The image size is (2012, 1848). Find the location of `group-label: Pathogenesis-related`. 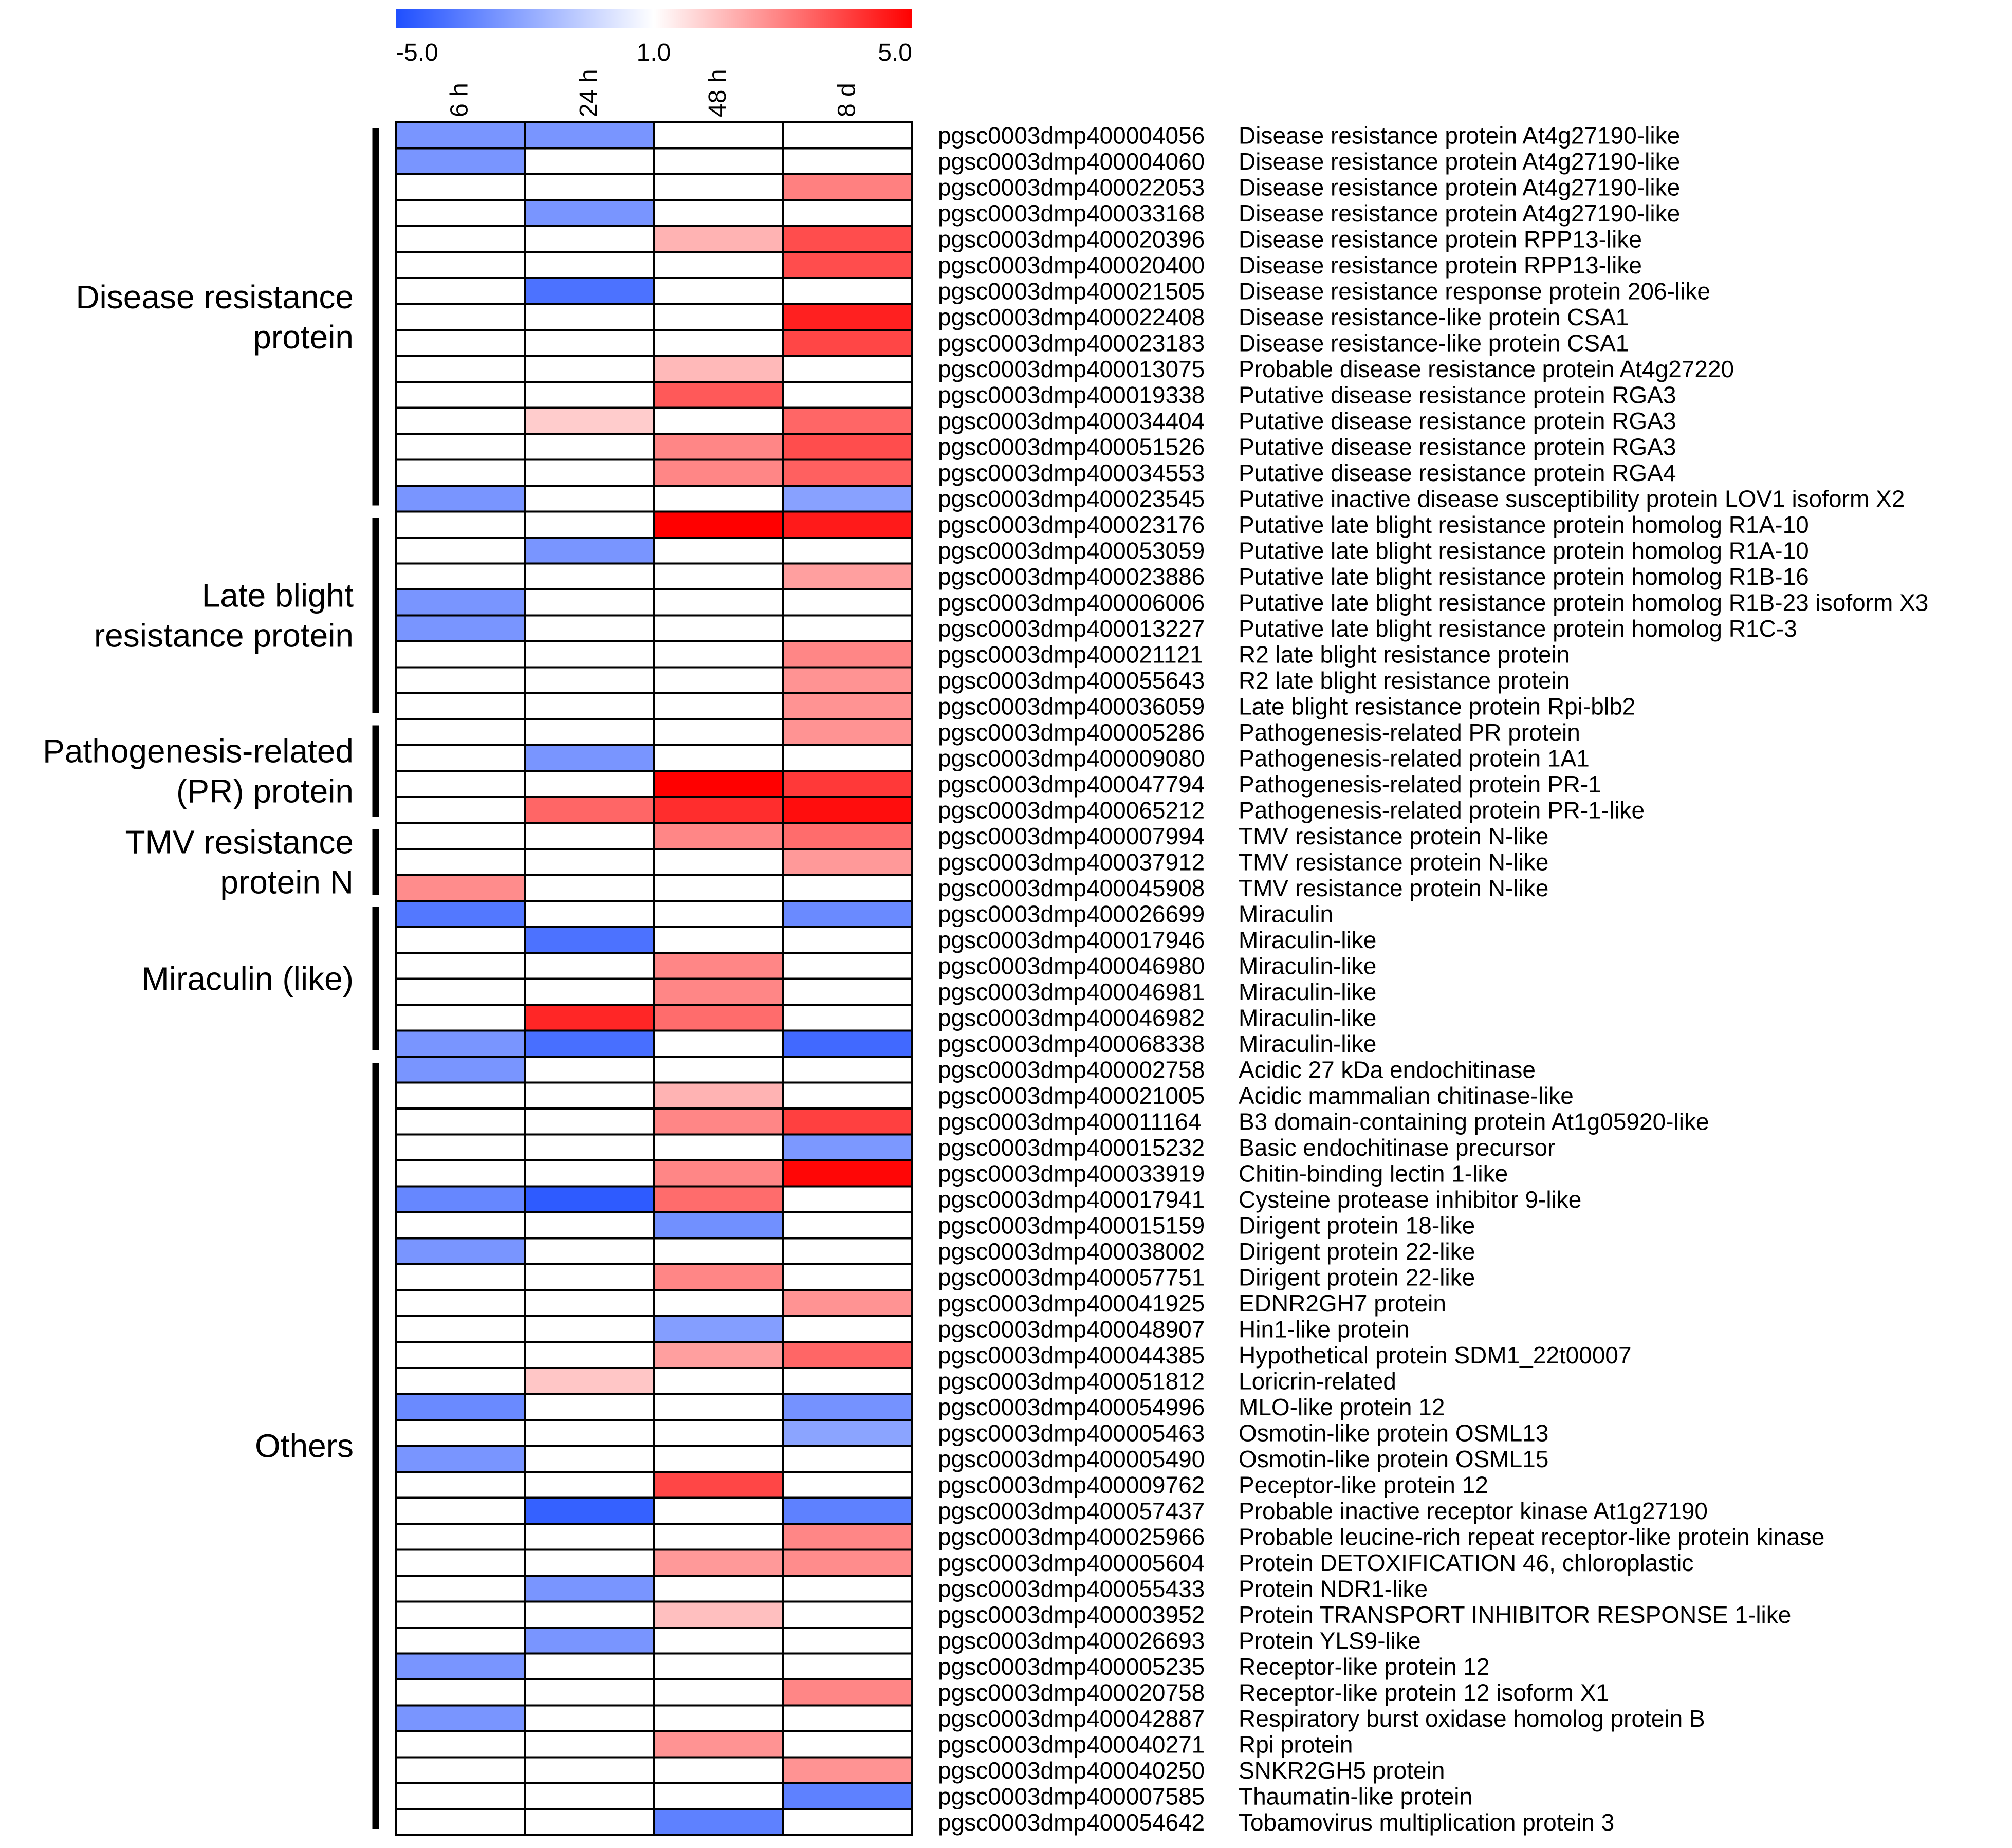

group-label: Pathogenesis-related is located at coordinates (198, 751).